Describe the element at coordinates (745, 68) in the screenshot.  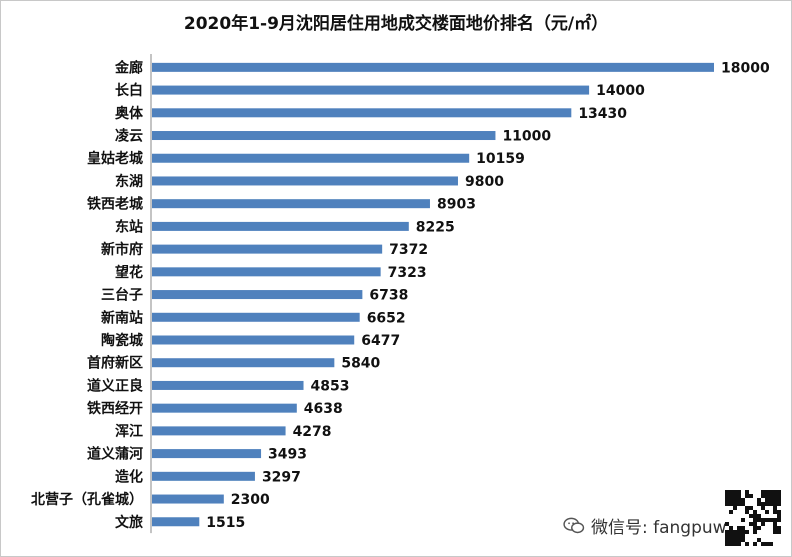
I see `data-label: 18000` at that location.